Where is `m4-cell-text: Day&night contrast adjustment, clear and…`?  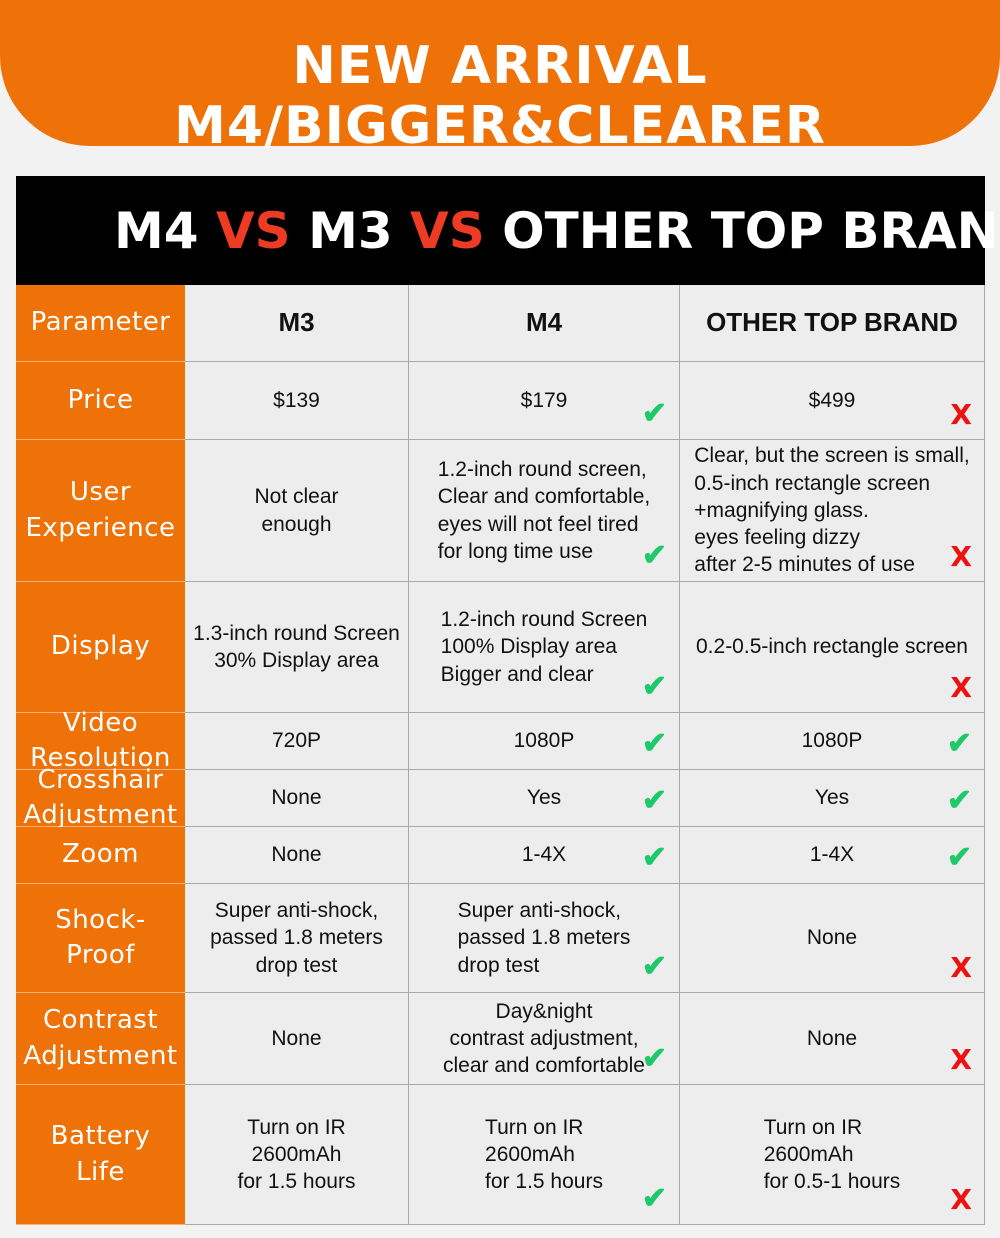
m4-cell-text: Day&night contrast adjustment, clear and… is located at coordinates (544, 1038).